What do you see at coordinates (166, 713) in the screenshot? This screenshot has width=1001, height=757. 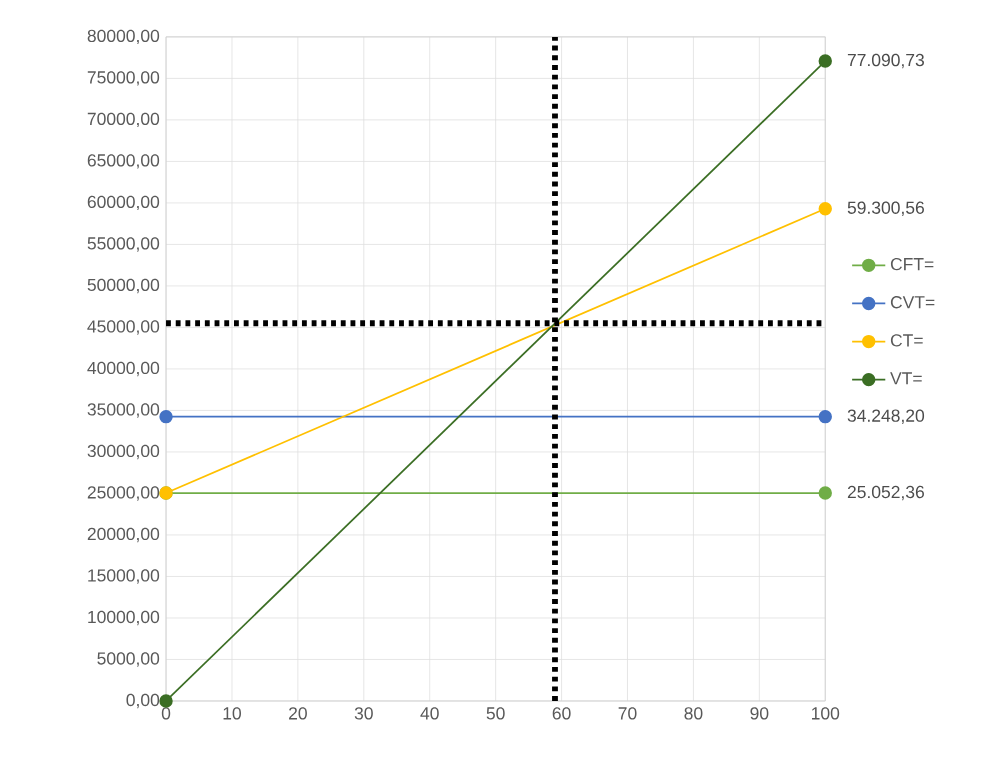 I see `x-tick-label: 0` at bounding box center [166, 713].